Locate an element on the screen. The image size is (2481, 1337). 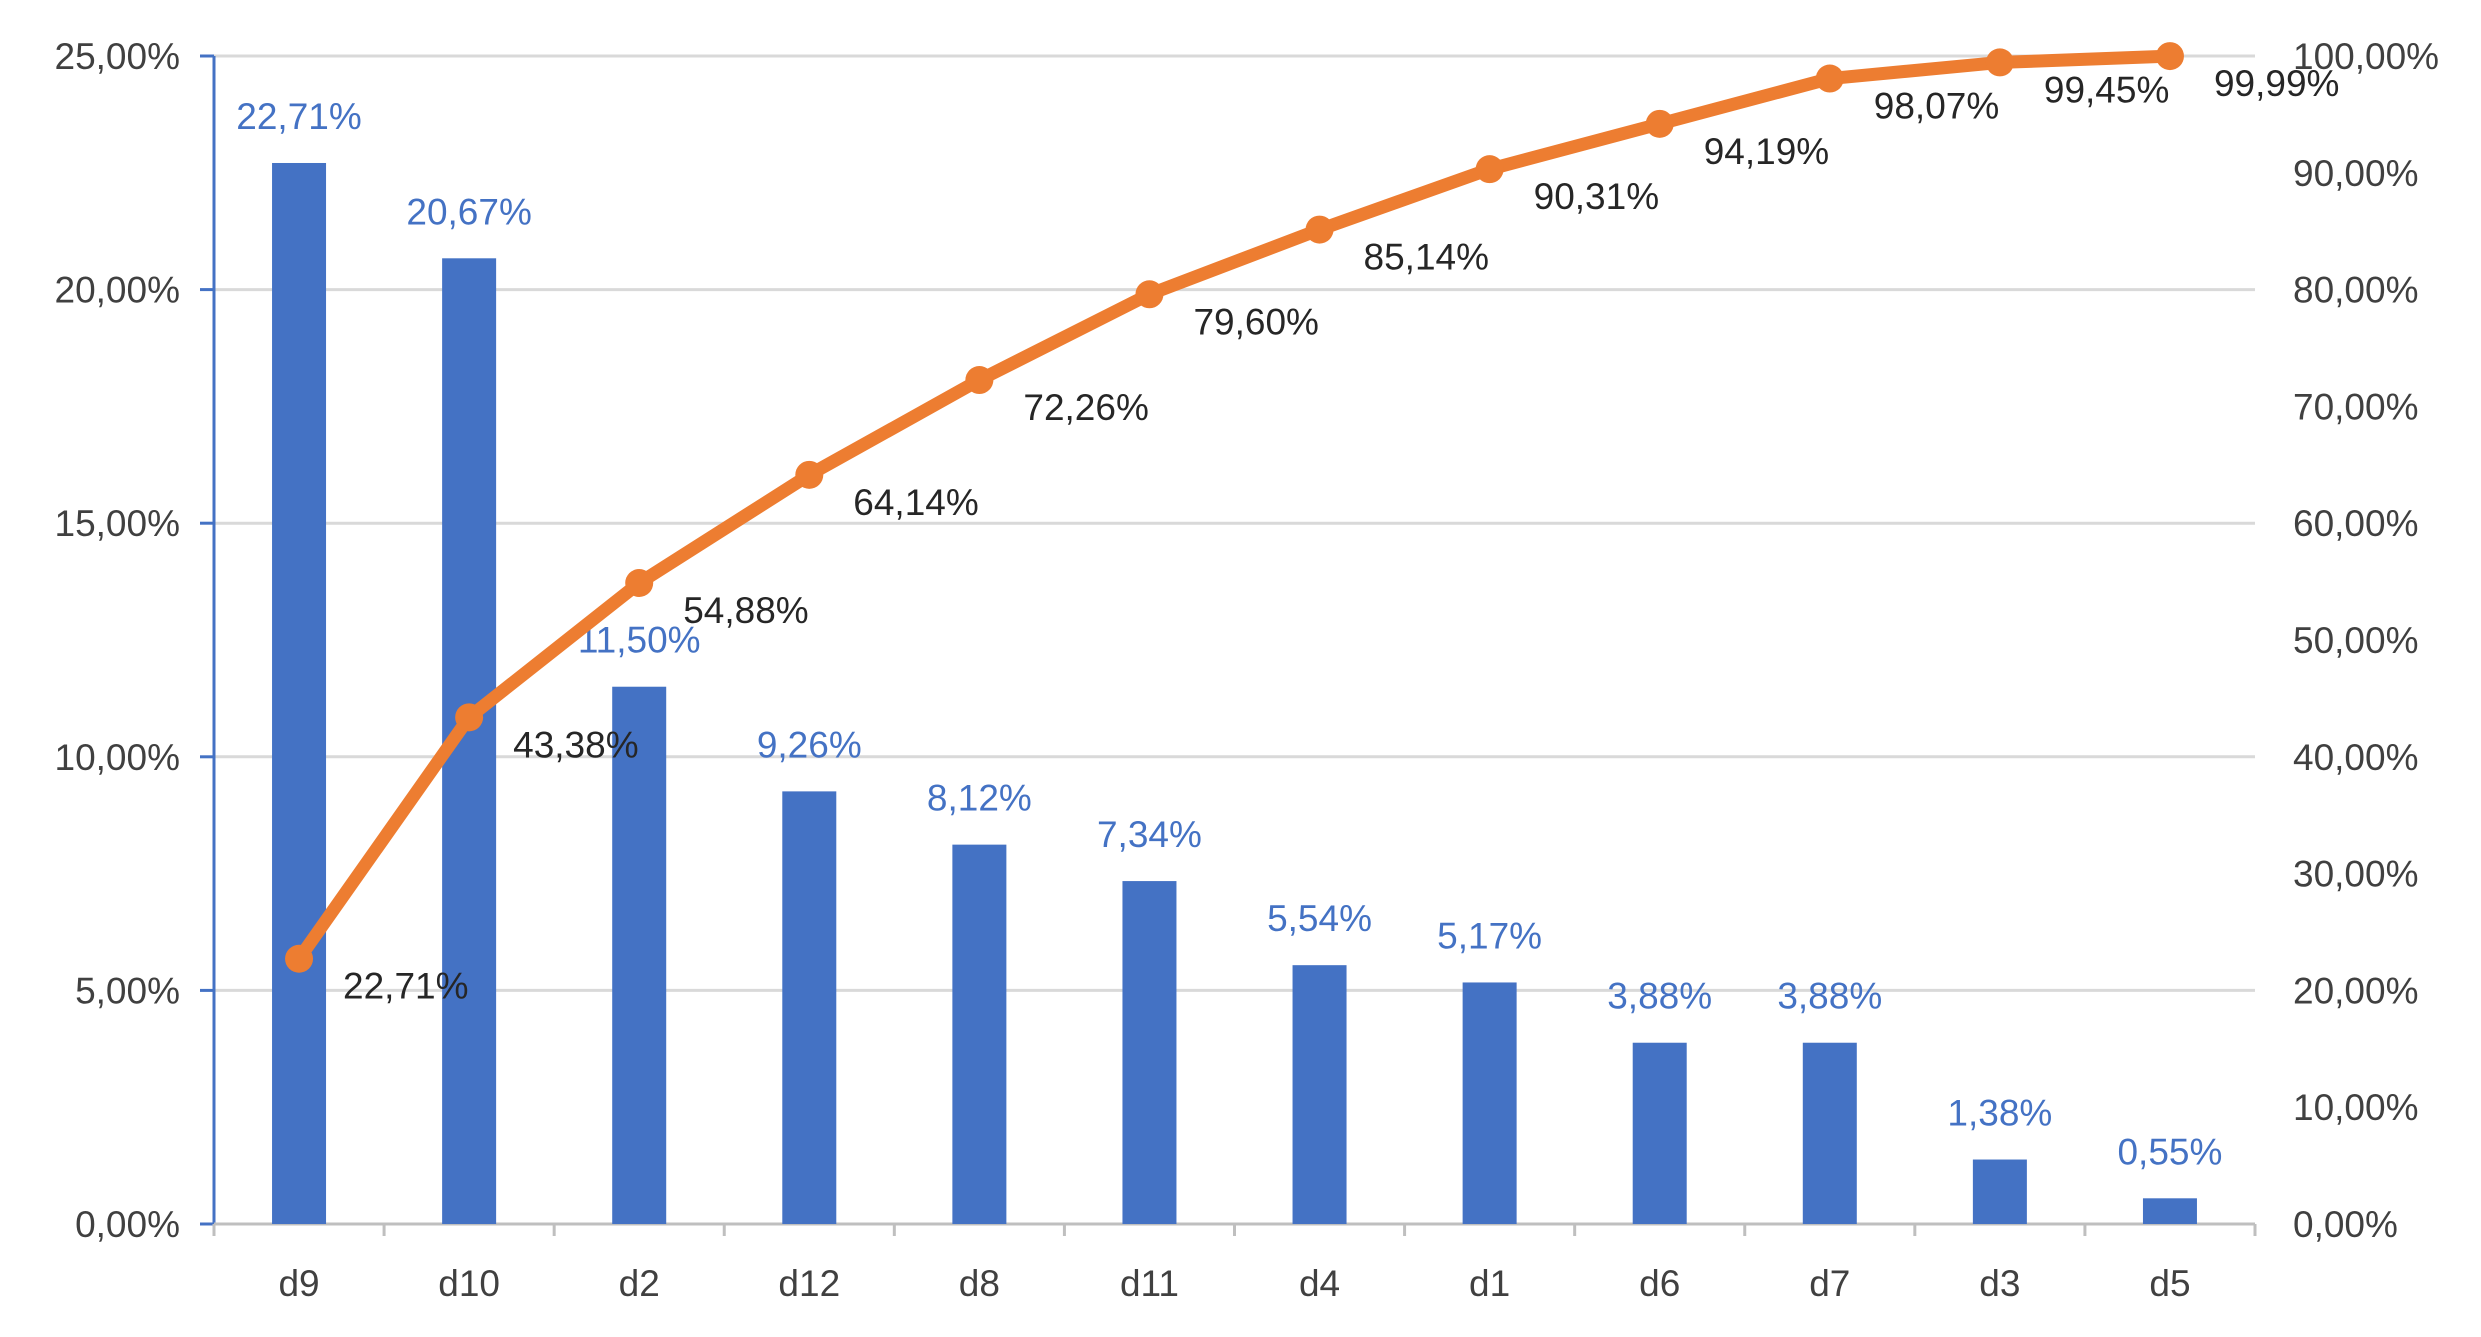
line-value-label: 85,14% is located at coordinates (1427, 257).